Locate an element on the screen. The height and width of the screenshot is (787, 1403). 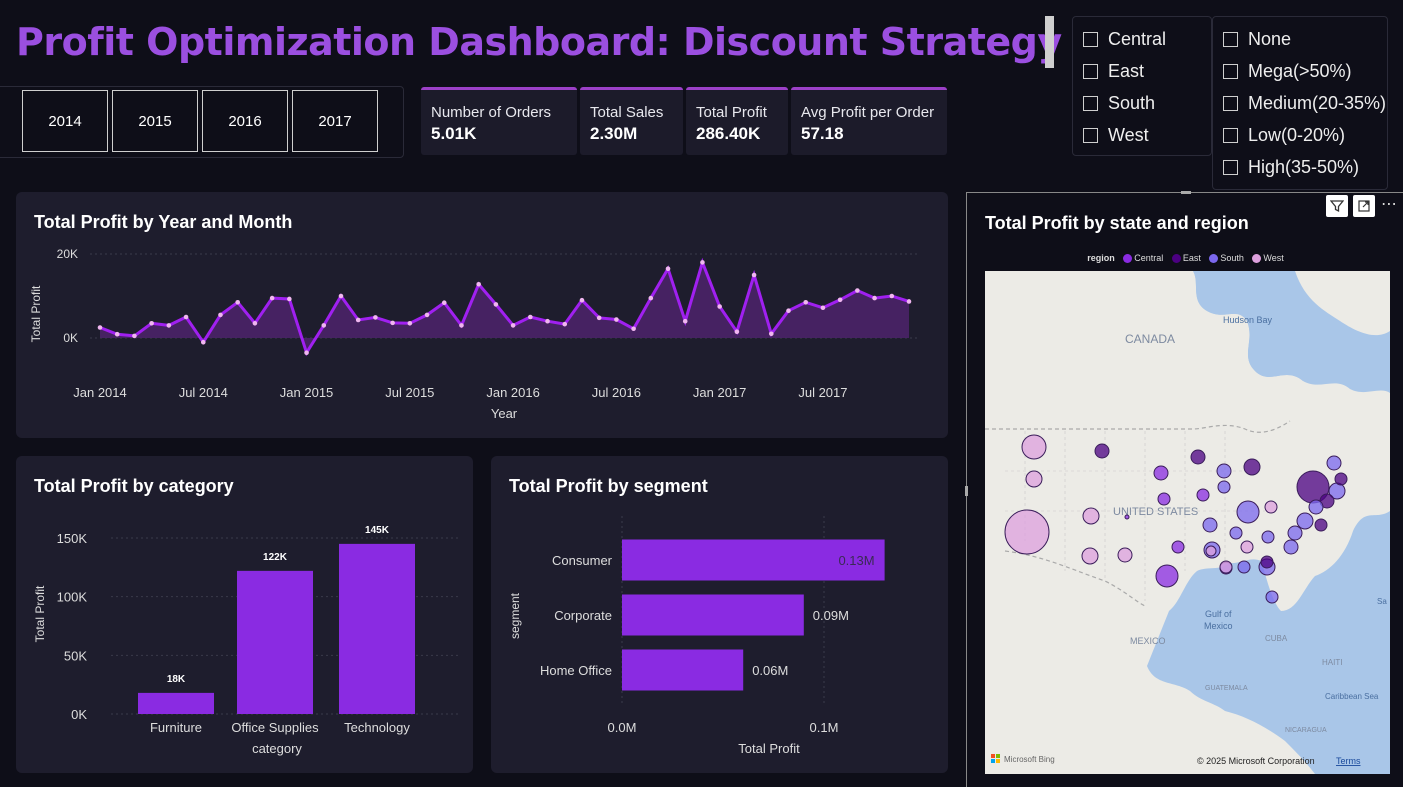
year-button-2015: 2015 is located at coordinates (155, 121).